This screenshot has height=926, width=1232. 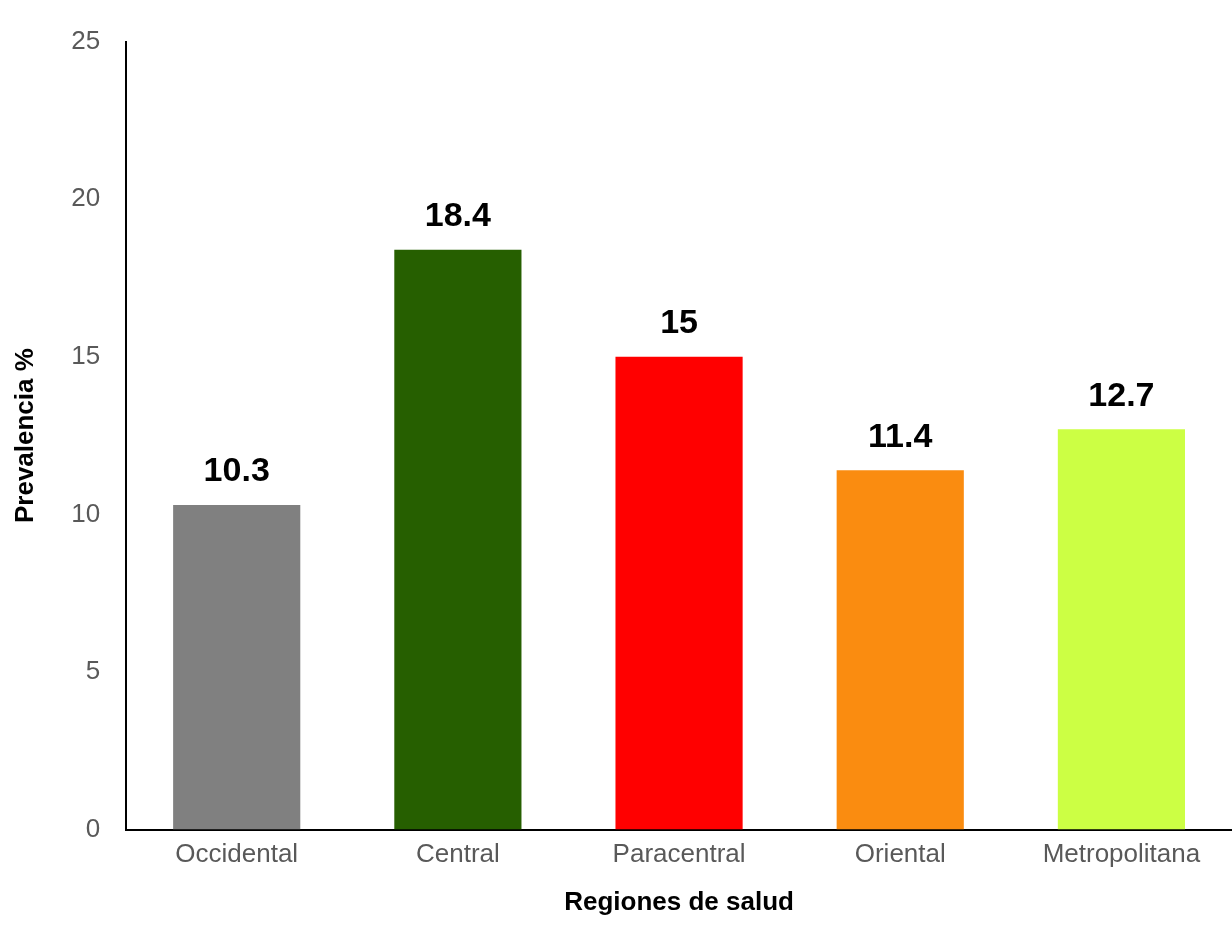 What do you see at coordinates (86, 354) in the screenshot?
I see `y-tick-label: 15` at bounding box center [86, 354].